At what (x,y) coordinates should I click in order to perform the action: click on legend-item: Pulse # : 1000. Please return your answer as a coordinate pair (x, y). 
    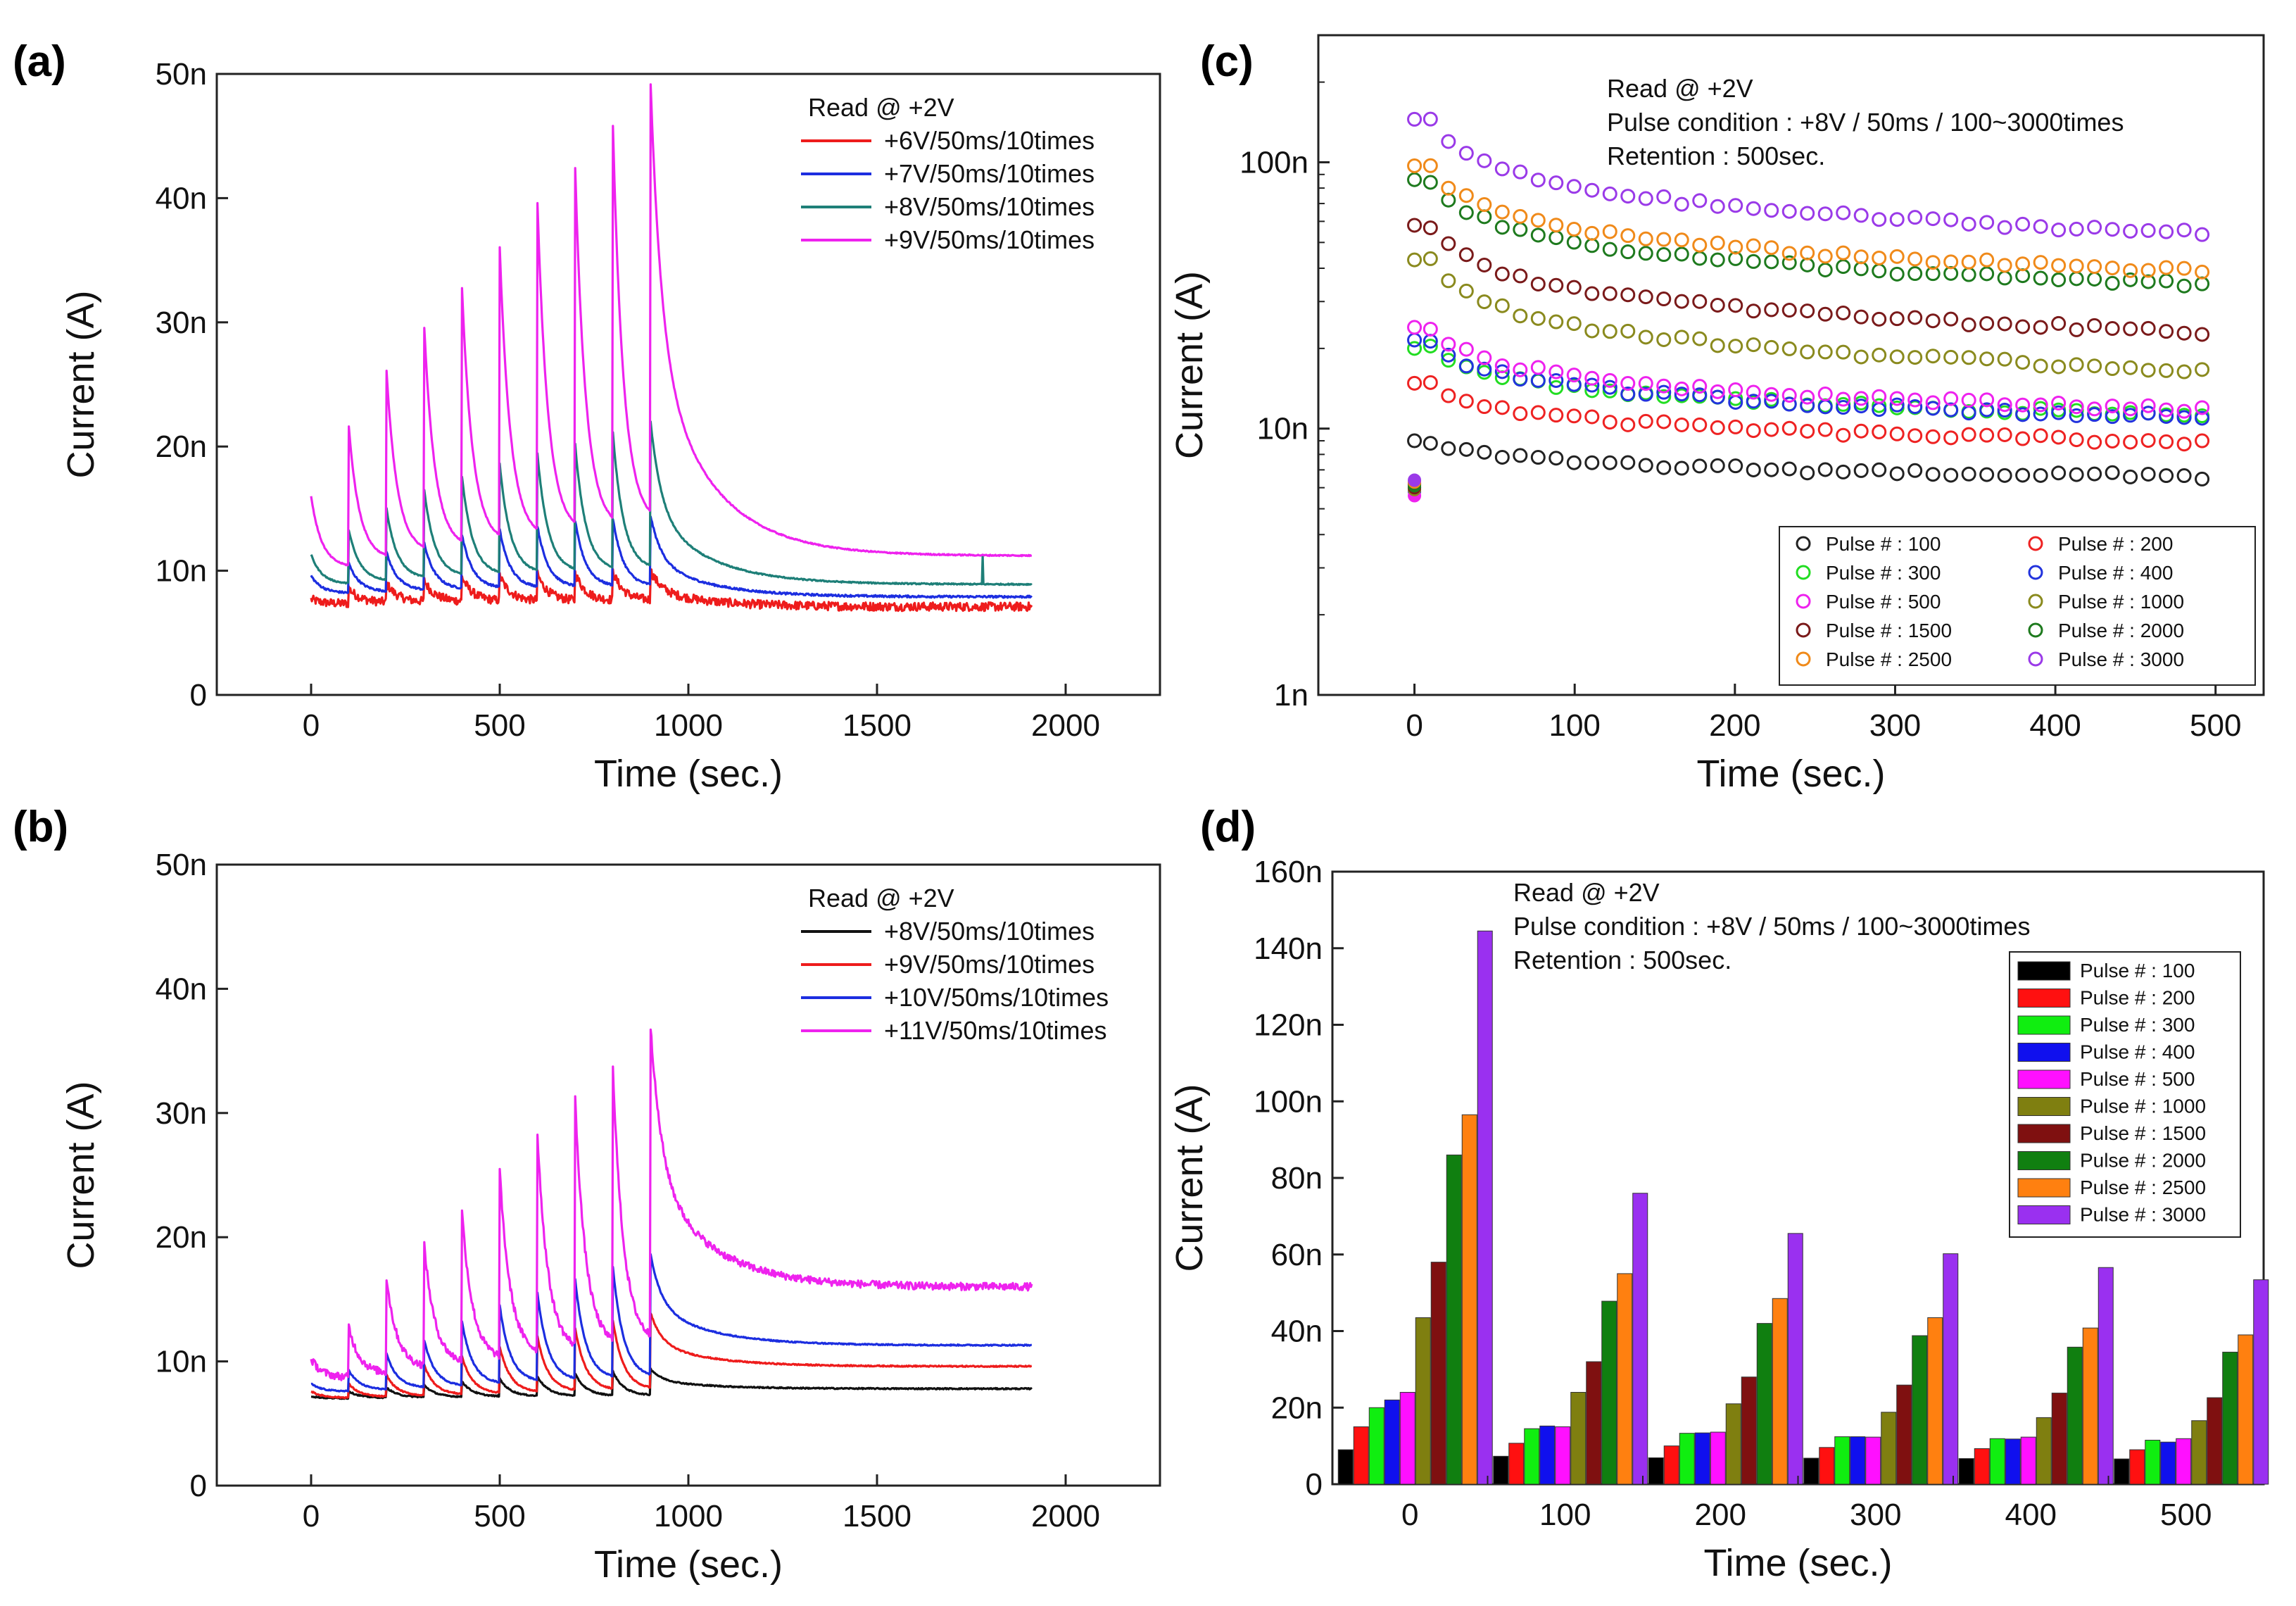
    Looking at the image, I should click on (2143, 1106).